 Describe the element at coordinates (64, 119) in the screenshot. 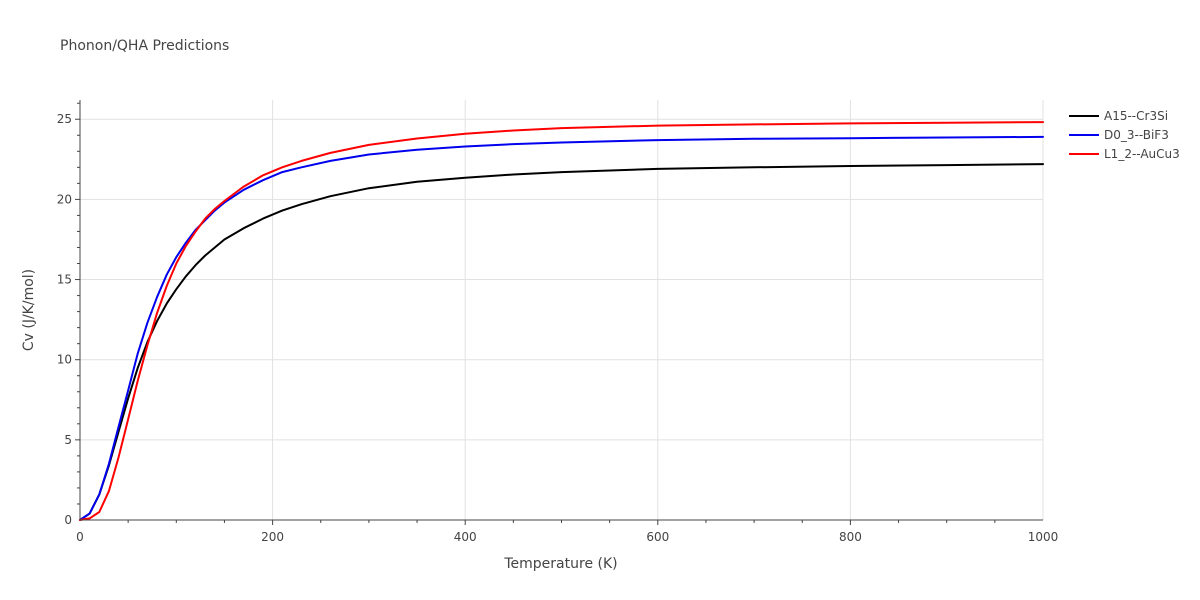

I see `y-tick-label: 25` at that location.